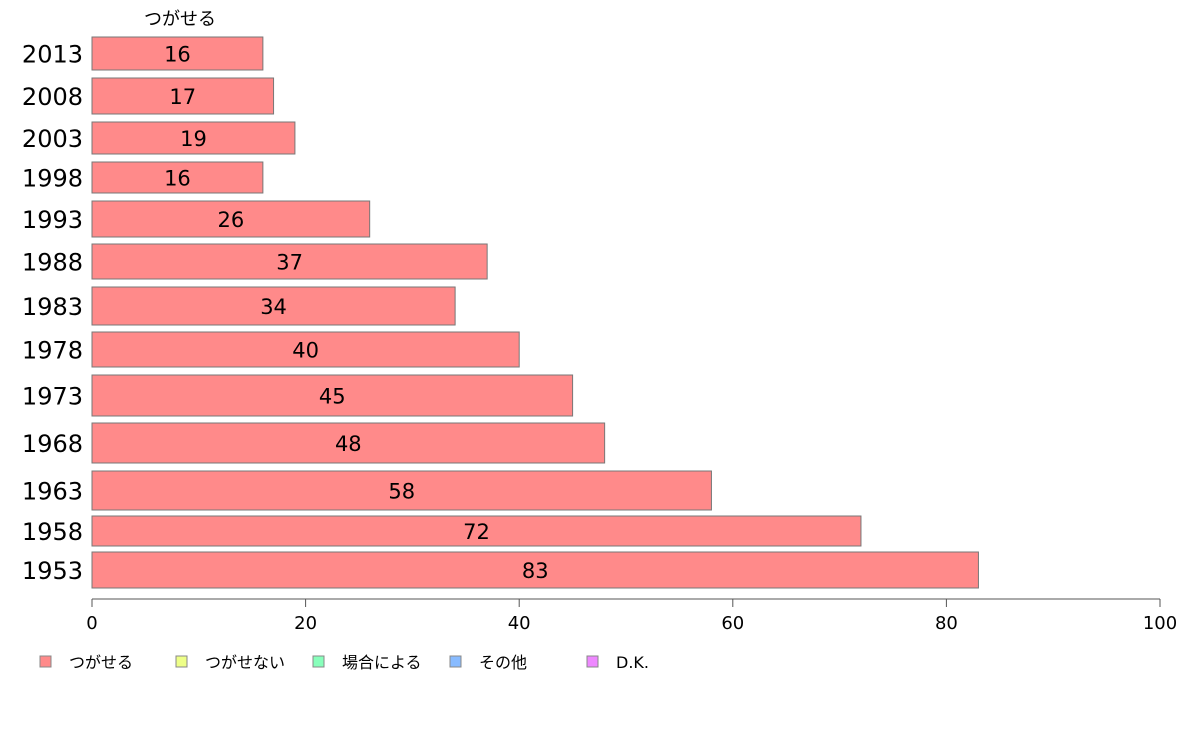  What do you see at coordinates (503, 662) in the screenshot?
I see `legend-label: その他` at bounding box center [503, 662].